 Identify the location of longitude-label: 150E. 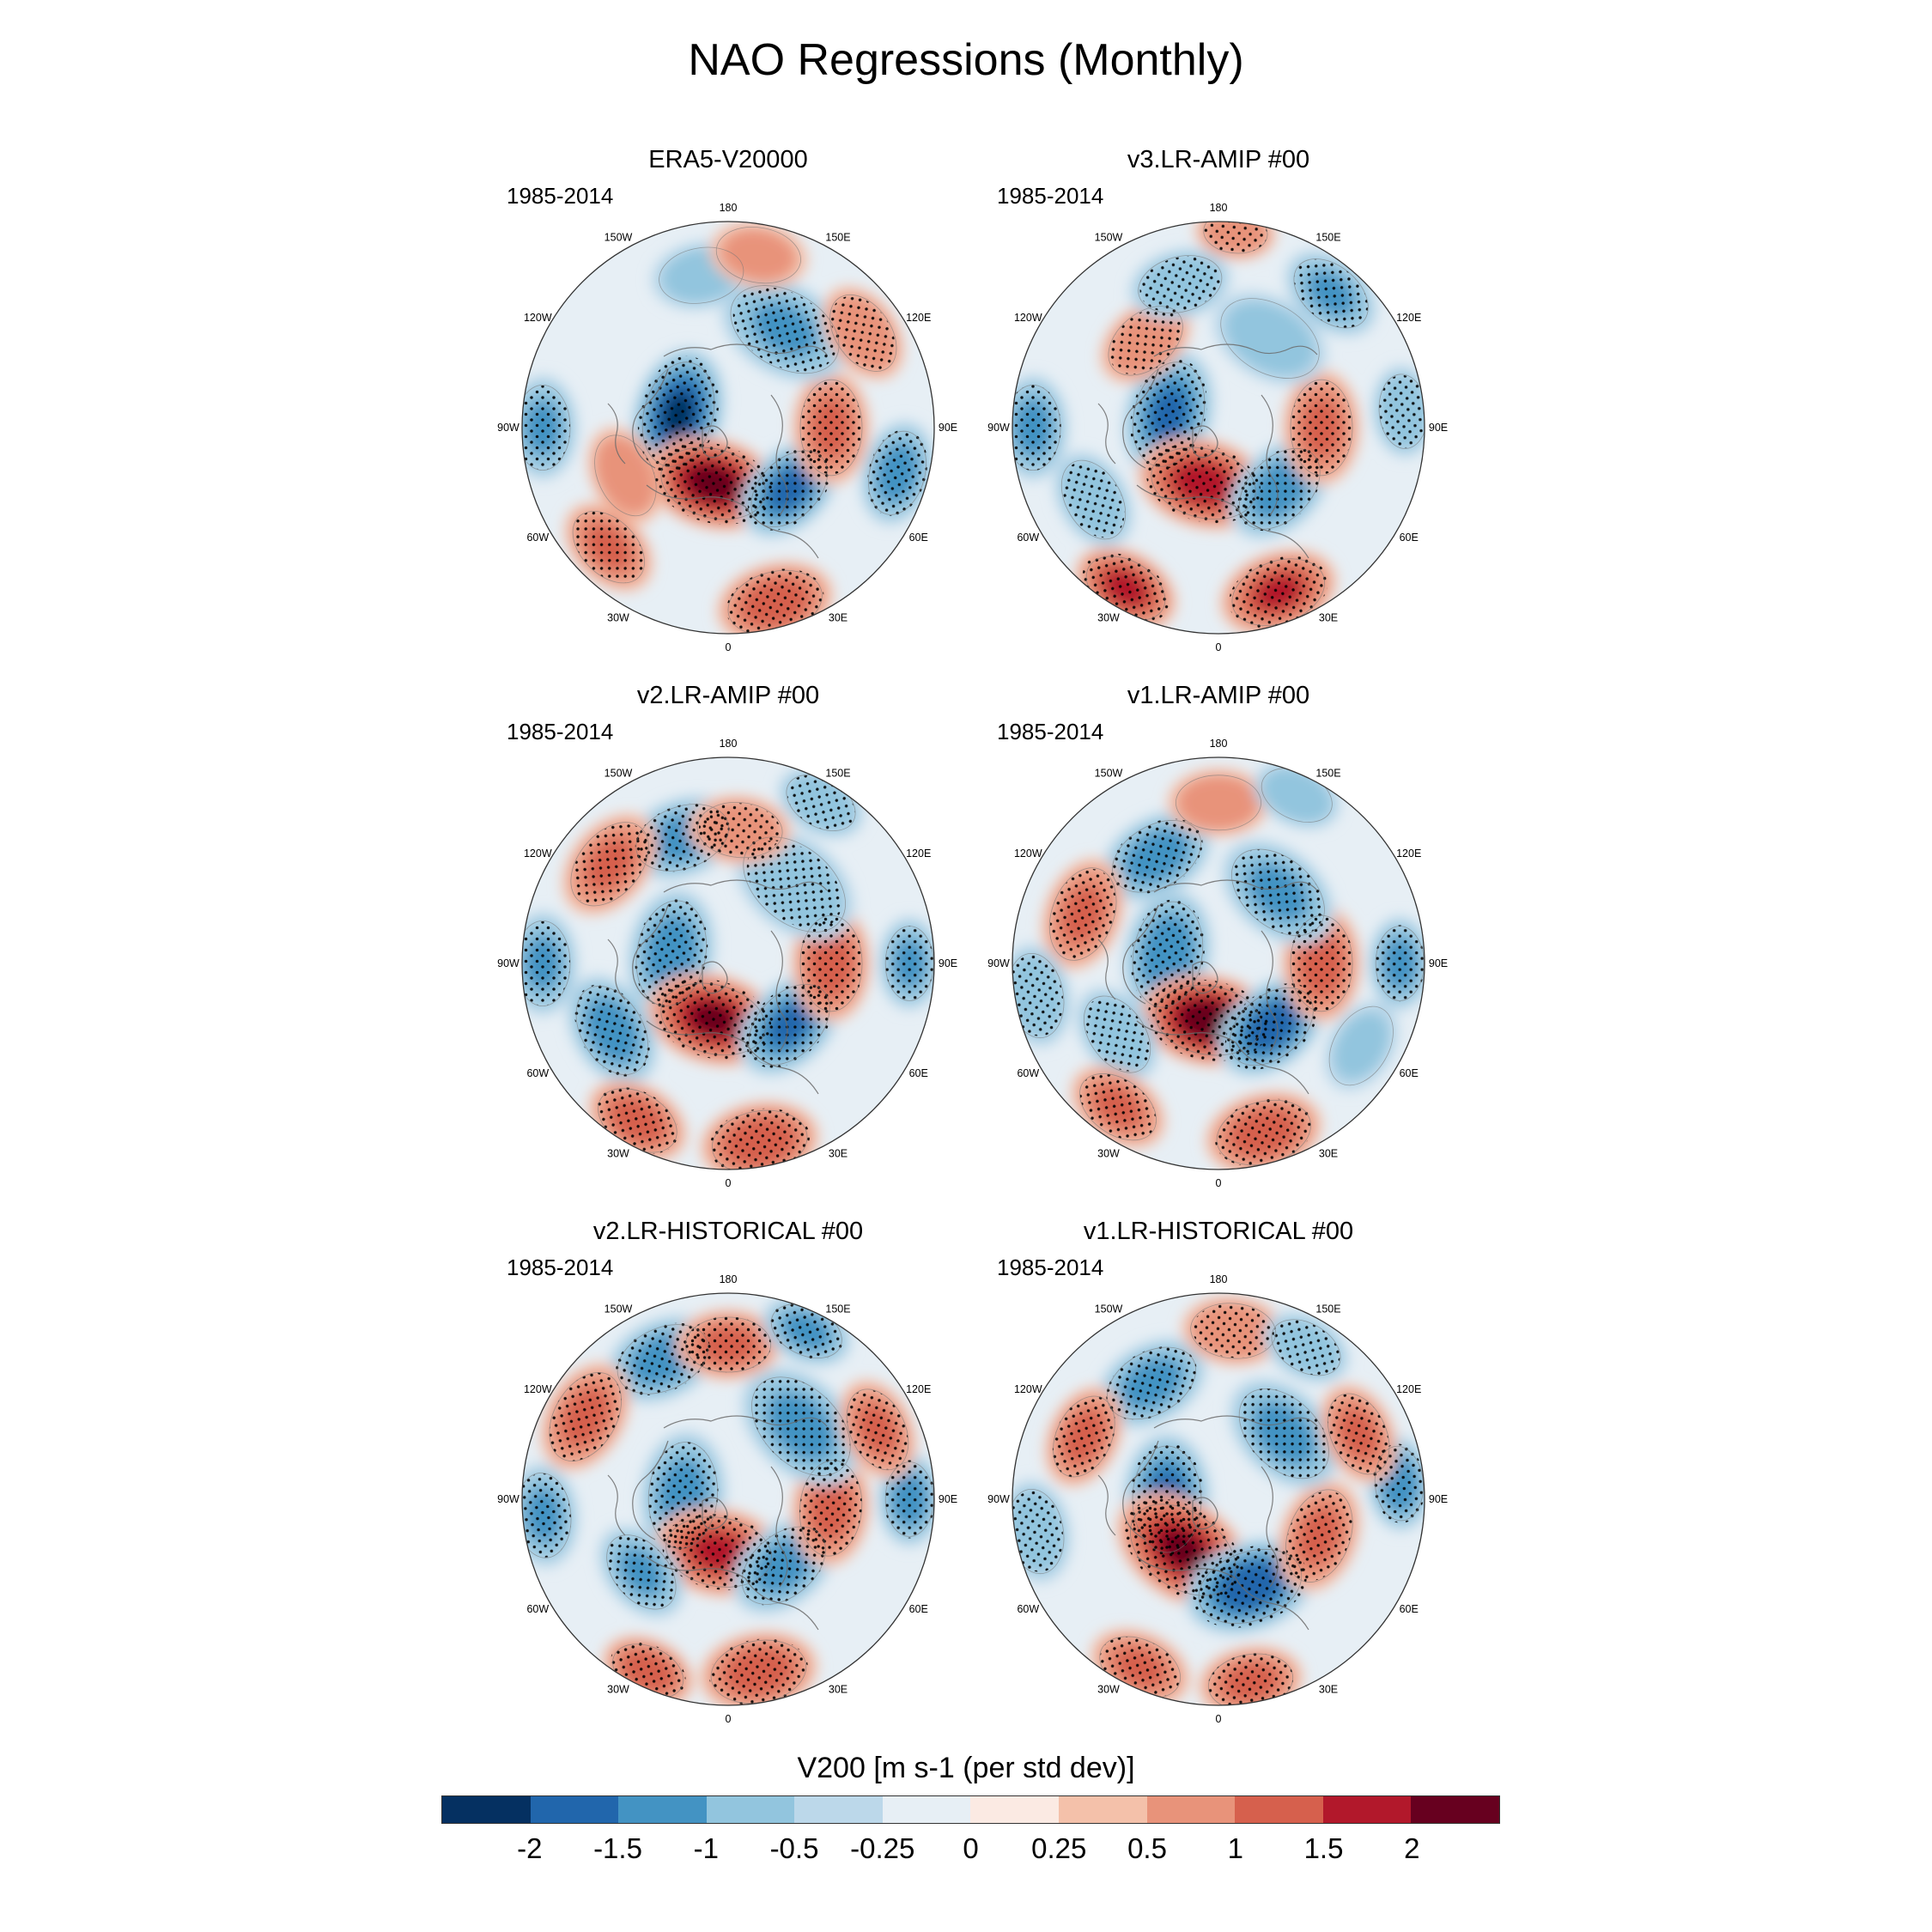
(837, 1309).